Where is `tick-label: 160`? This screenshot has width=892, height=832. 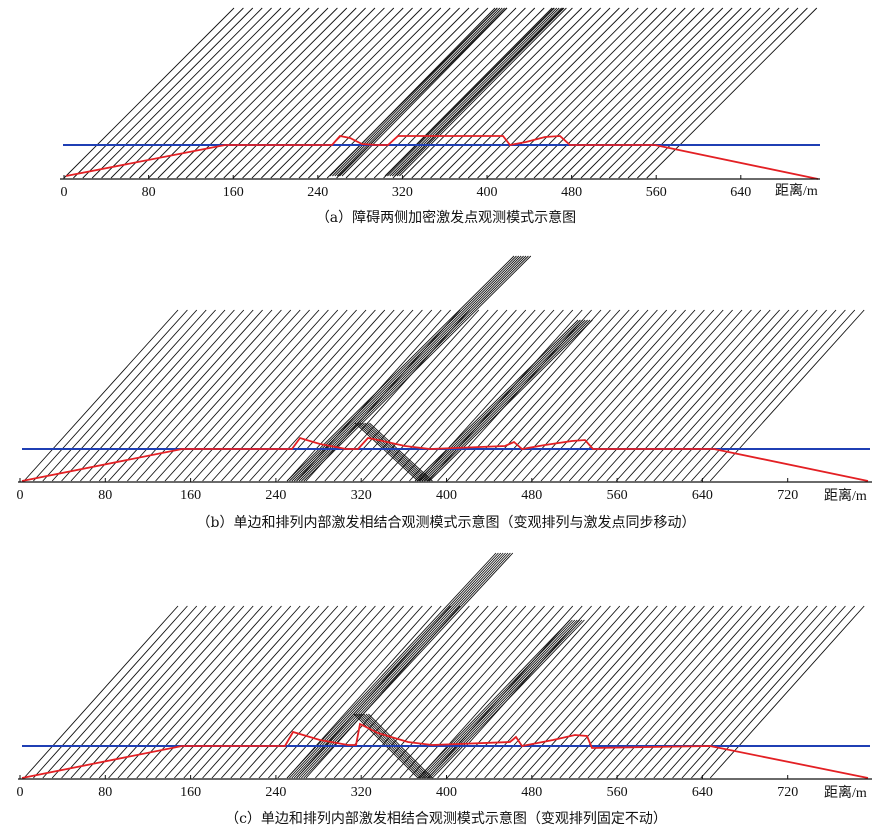
tick-label: 160 is located at coordinates (233, 192).